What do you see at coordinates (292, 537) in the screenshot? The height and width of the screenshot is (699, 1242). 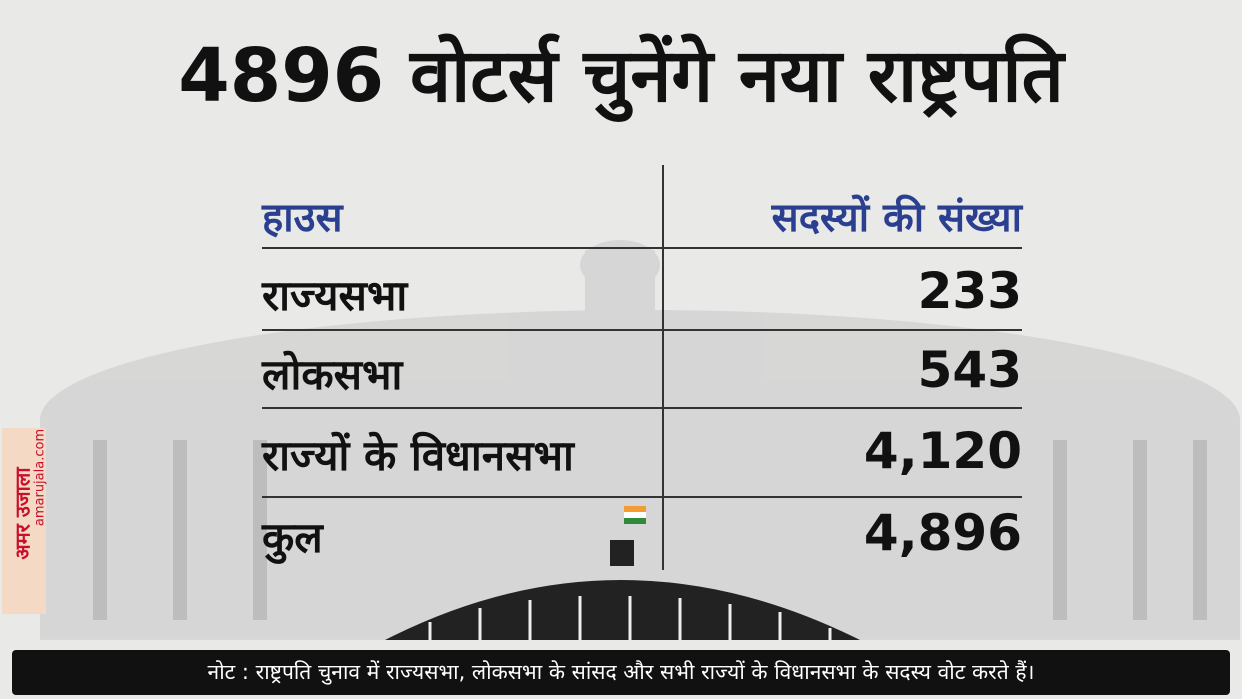 I see `row-label: कुल` at bounding box center [292, 537].